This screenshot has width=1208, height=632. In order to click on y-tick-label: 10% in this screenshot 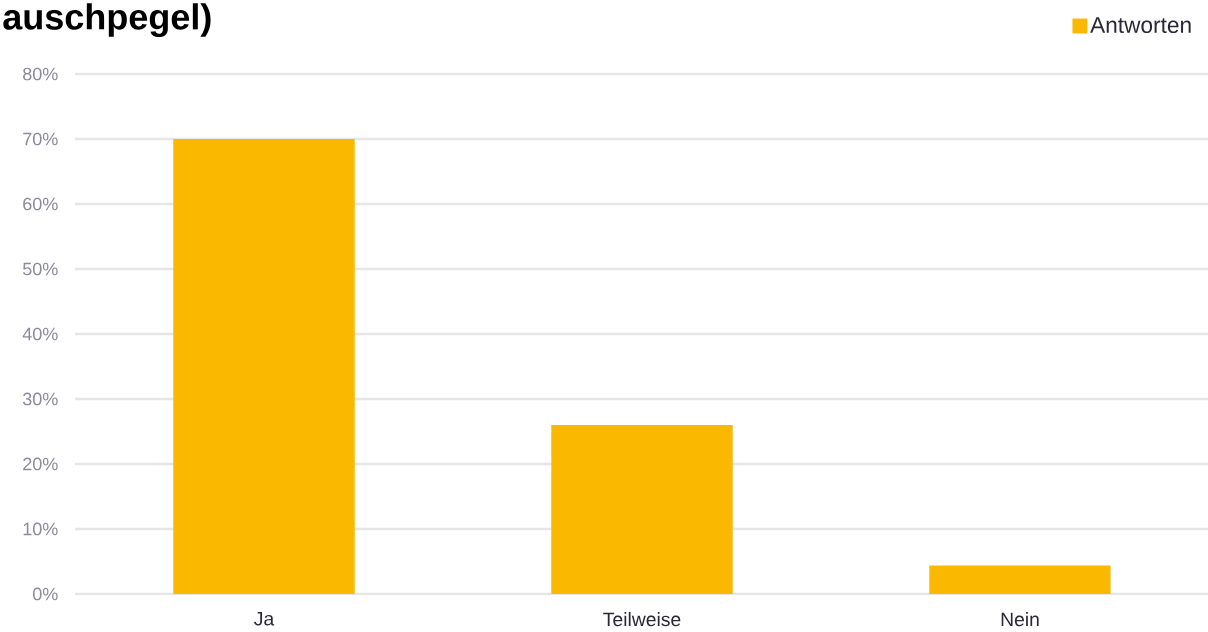, I will do `click(40, 529)`.